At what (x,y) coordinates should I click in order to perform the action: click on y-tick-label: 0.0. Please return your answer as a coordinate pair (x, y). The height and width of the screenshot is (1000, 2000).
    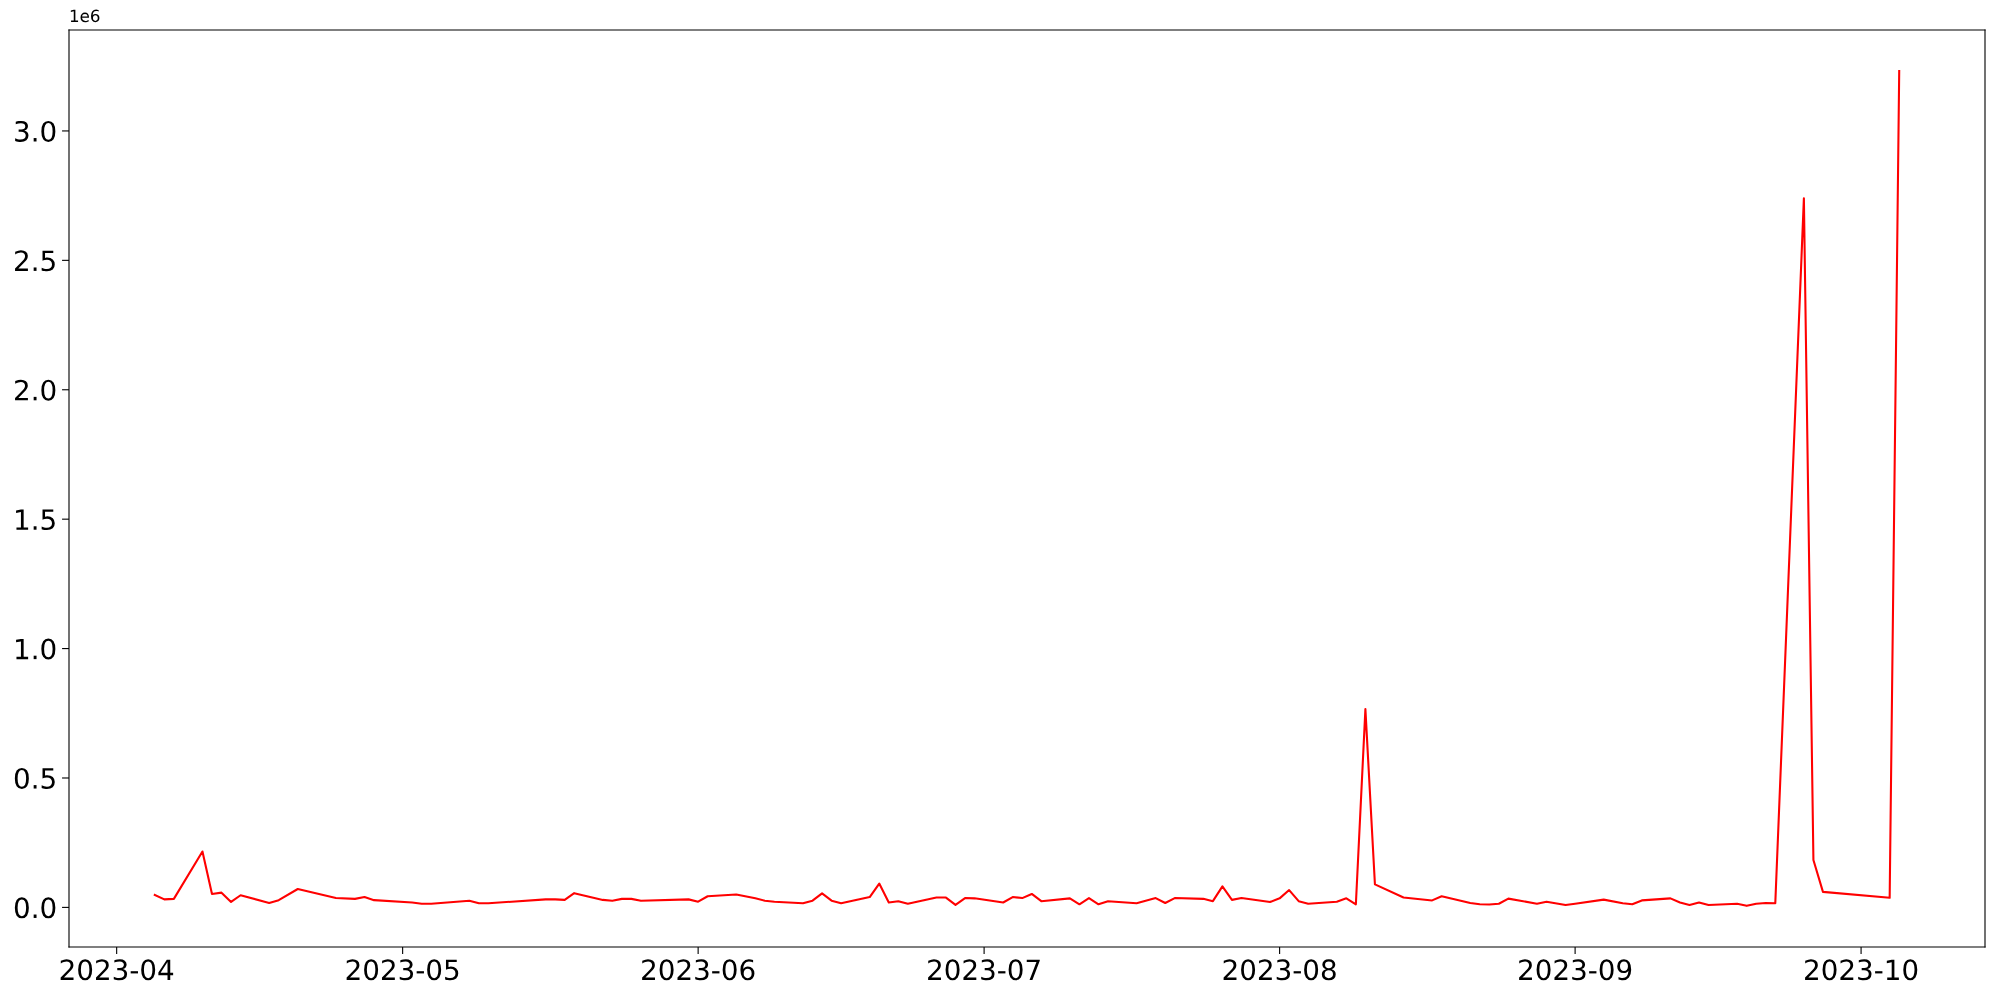
    Looking at the image, I should click on (35, 908).